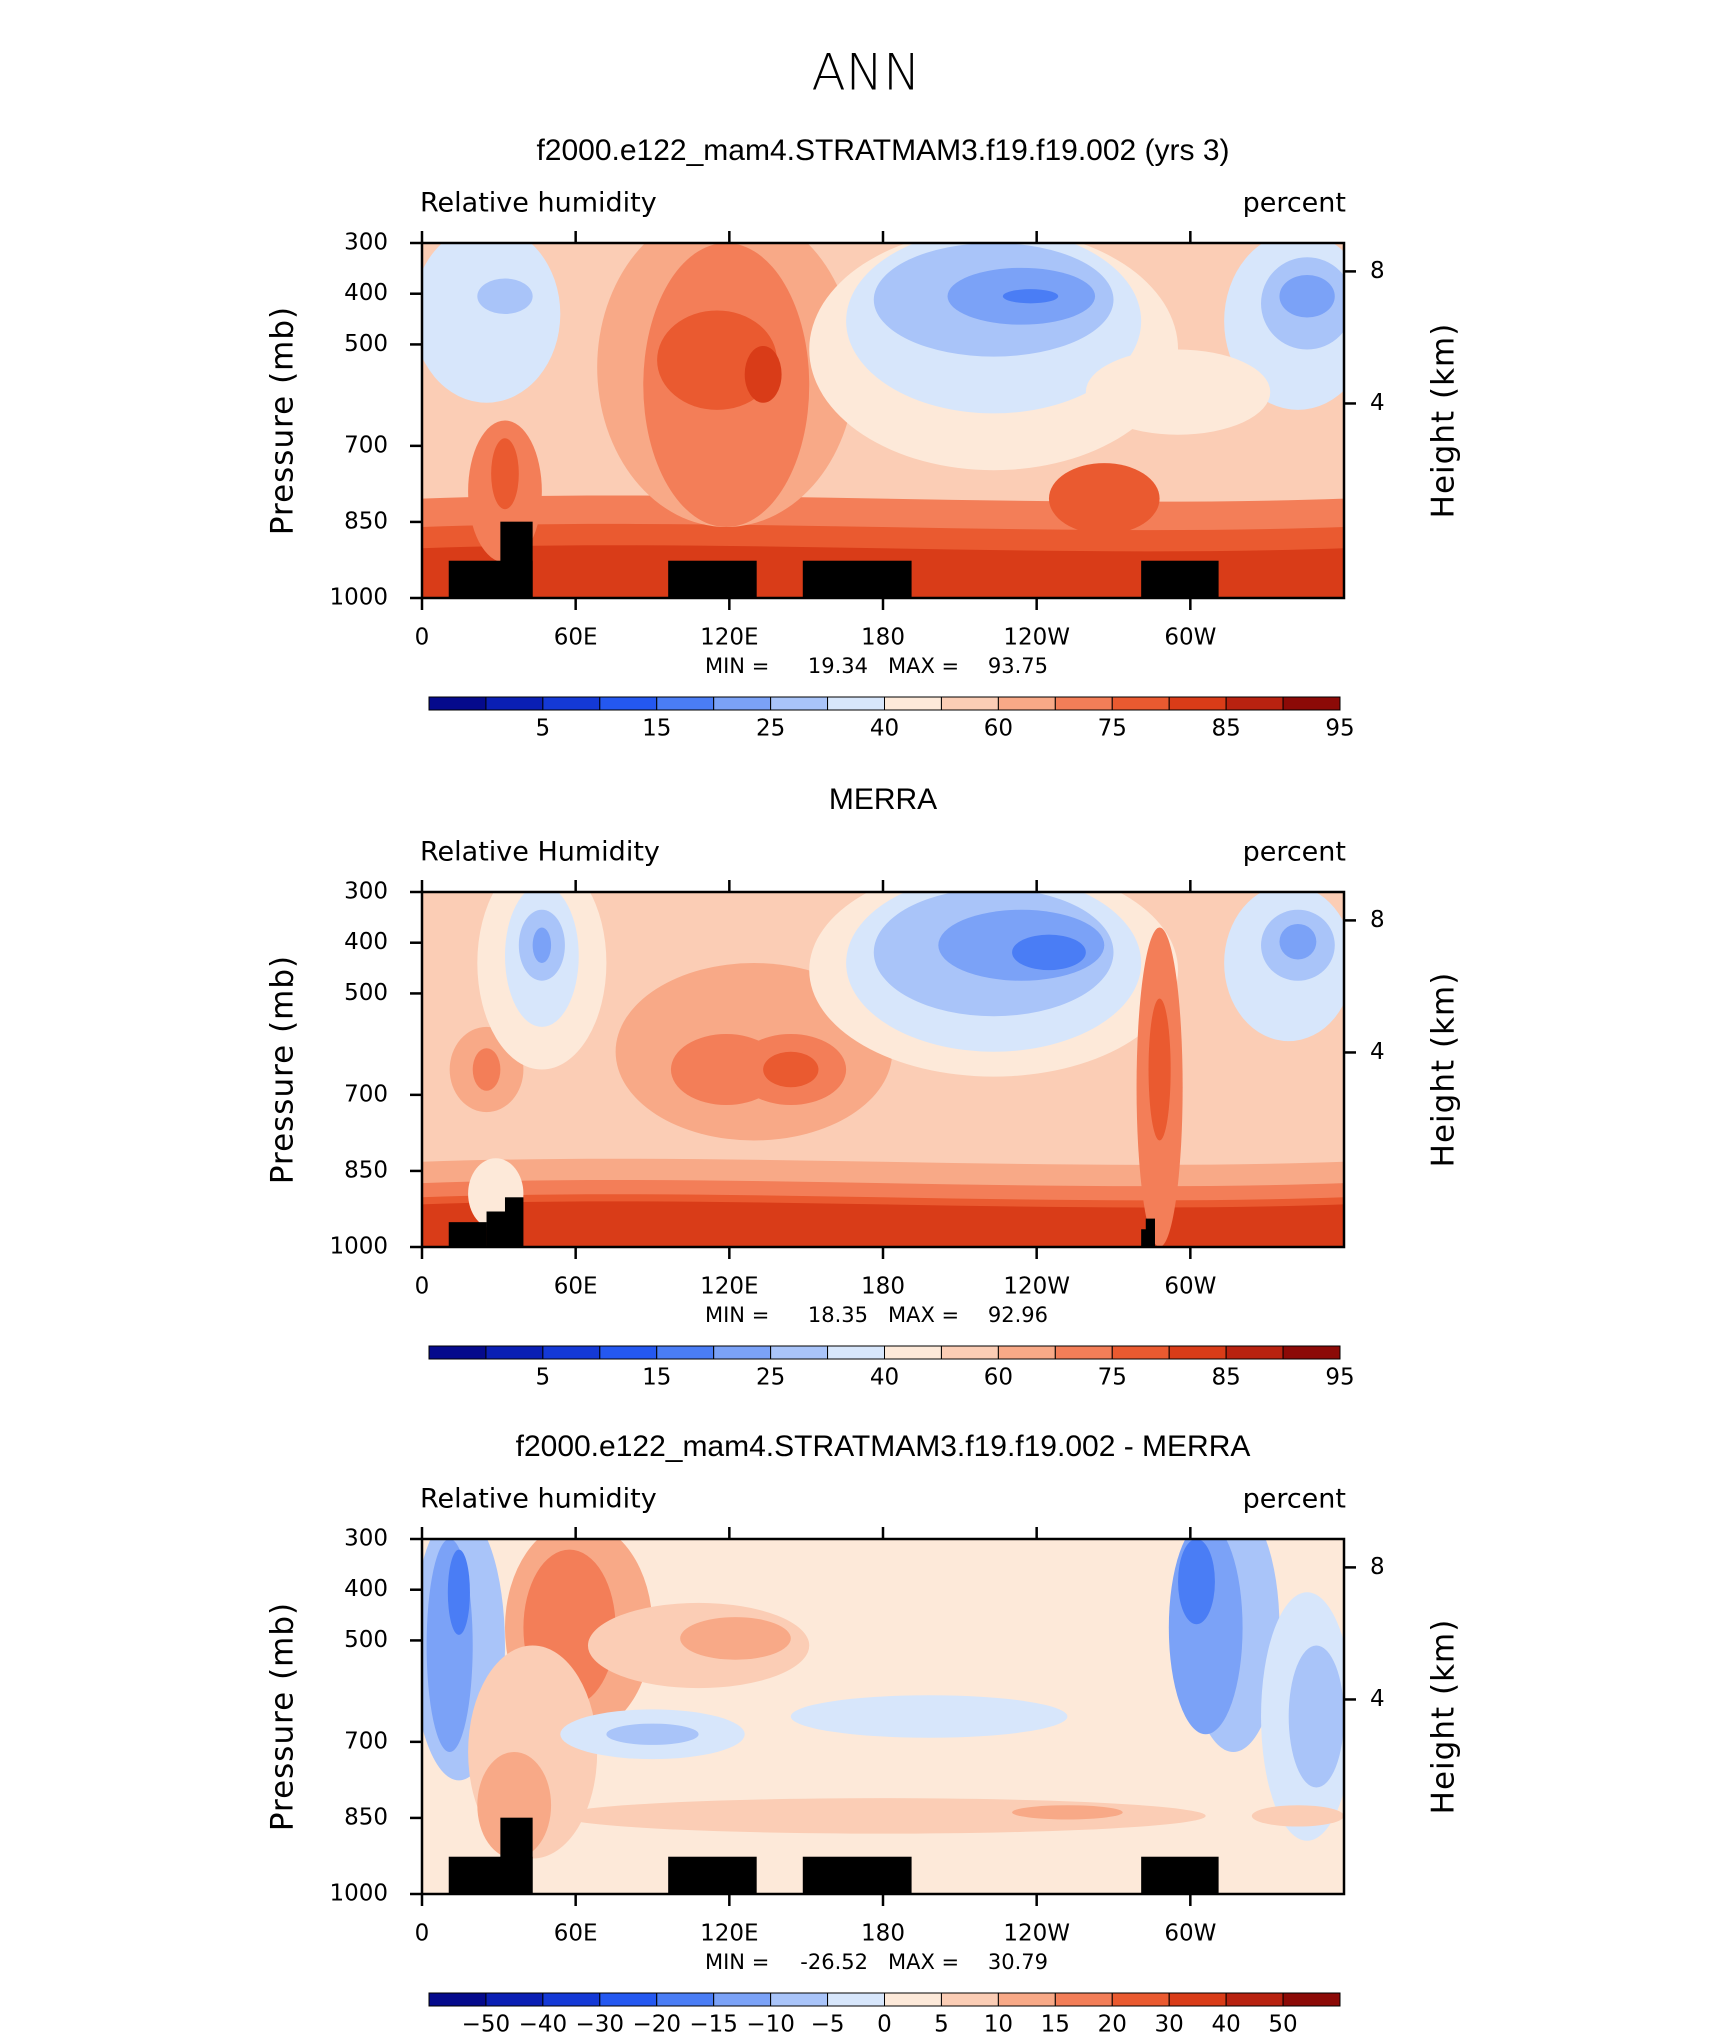  What do you see at coordinates (366, 1539) in the screenshot?
I see `y-tick-label: 300` at bounding box center [366, 1539].